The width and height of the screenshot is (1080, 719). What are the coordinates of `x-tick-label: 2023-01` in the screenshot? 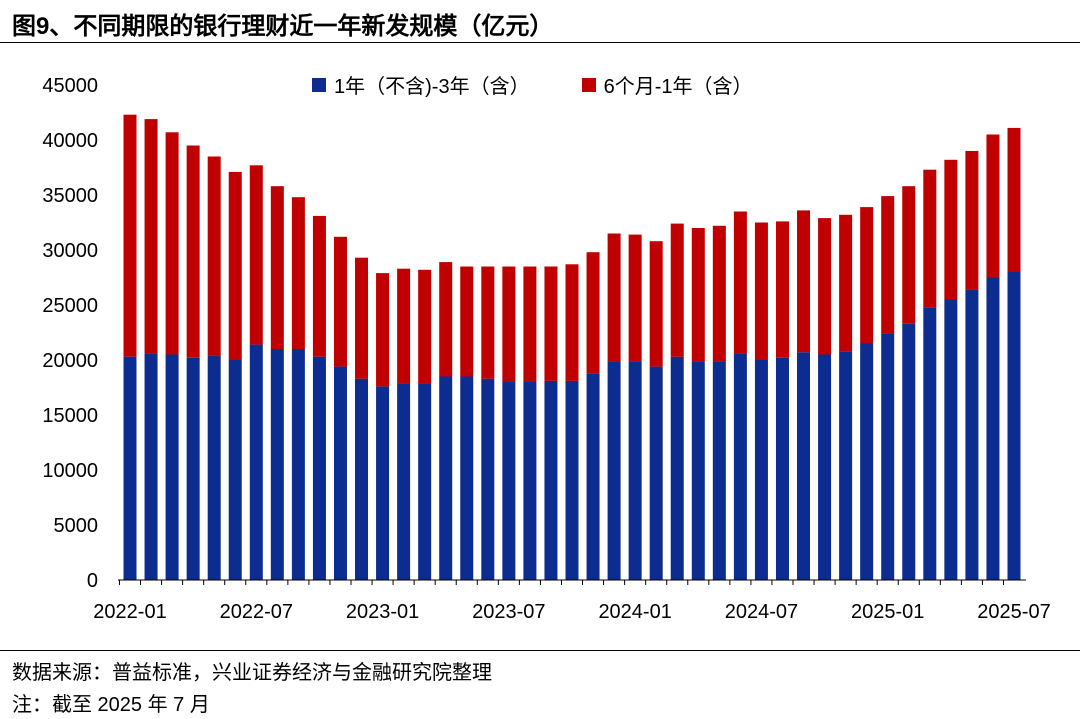 It's located at (382, 612).